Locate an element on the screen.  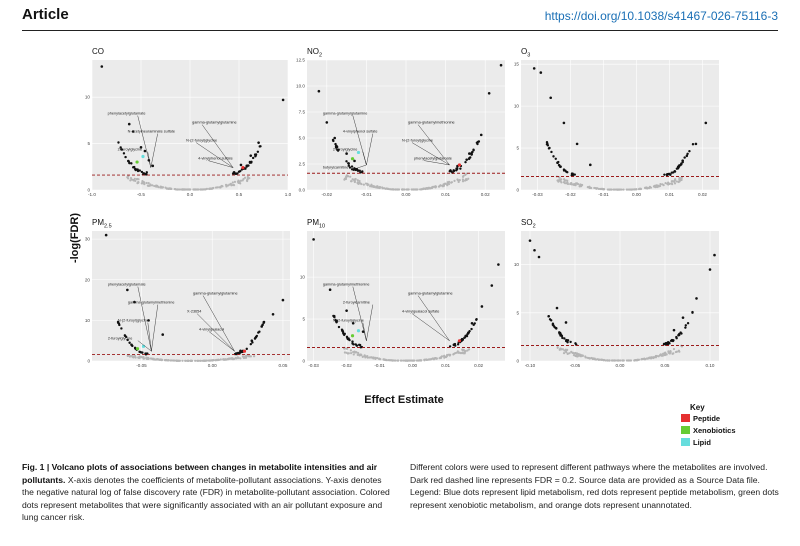
y-tick-label: 5.0 is located at coordinates (302, 138).